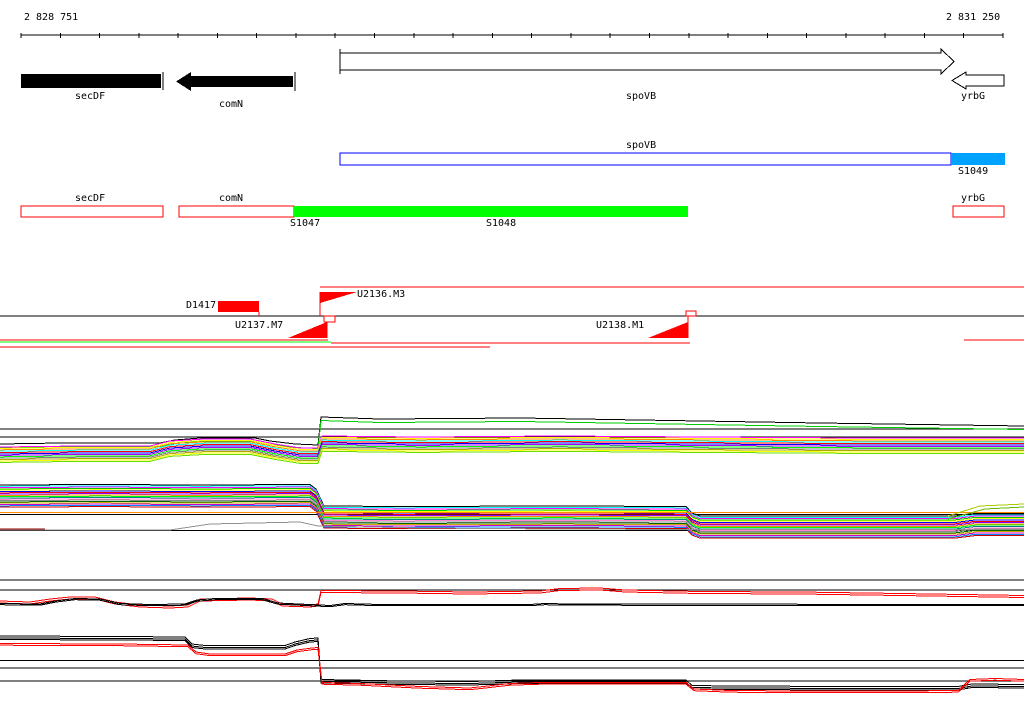 The width and height of the screenshot is (1024, 714). What do you see at coordinates (231, 104) in the screenshot?
I see `gene-label-comn: comN` at bounding box center [231, 104].